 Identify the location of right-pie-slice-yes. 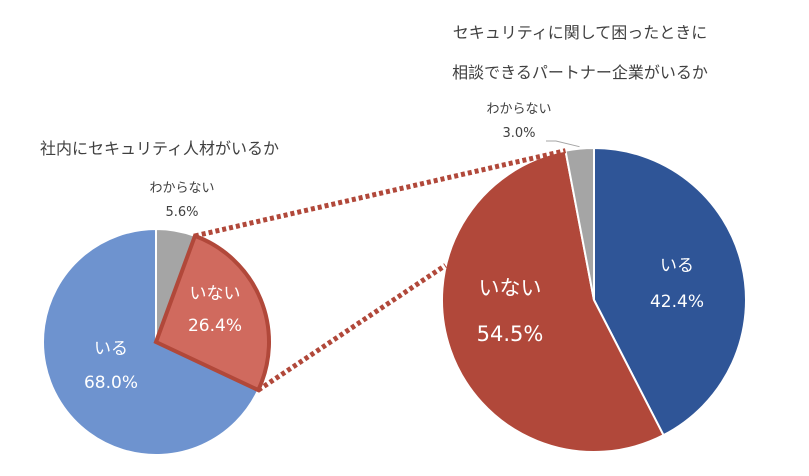
(670, 291).